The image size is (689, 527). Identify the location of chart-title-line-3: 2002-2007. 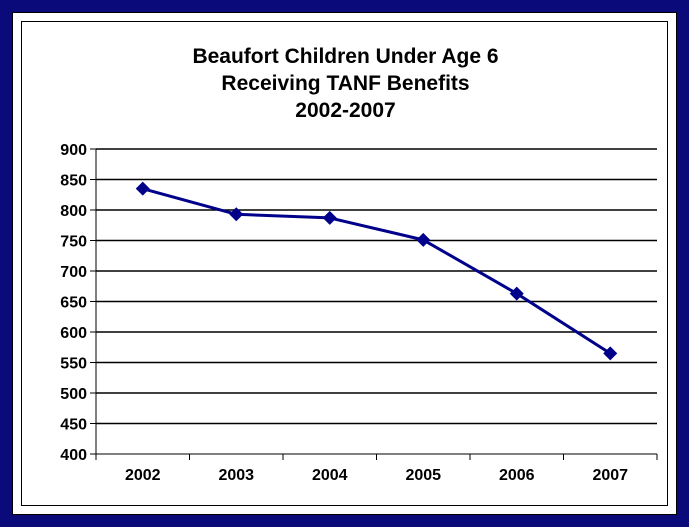
(345, 110).